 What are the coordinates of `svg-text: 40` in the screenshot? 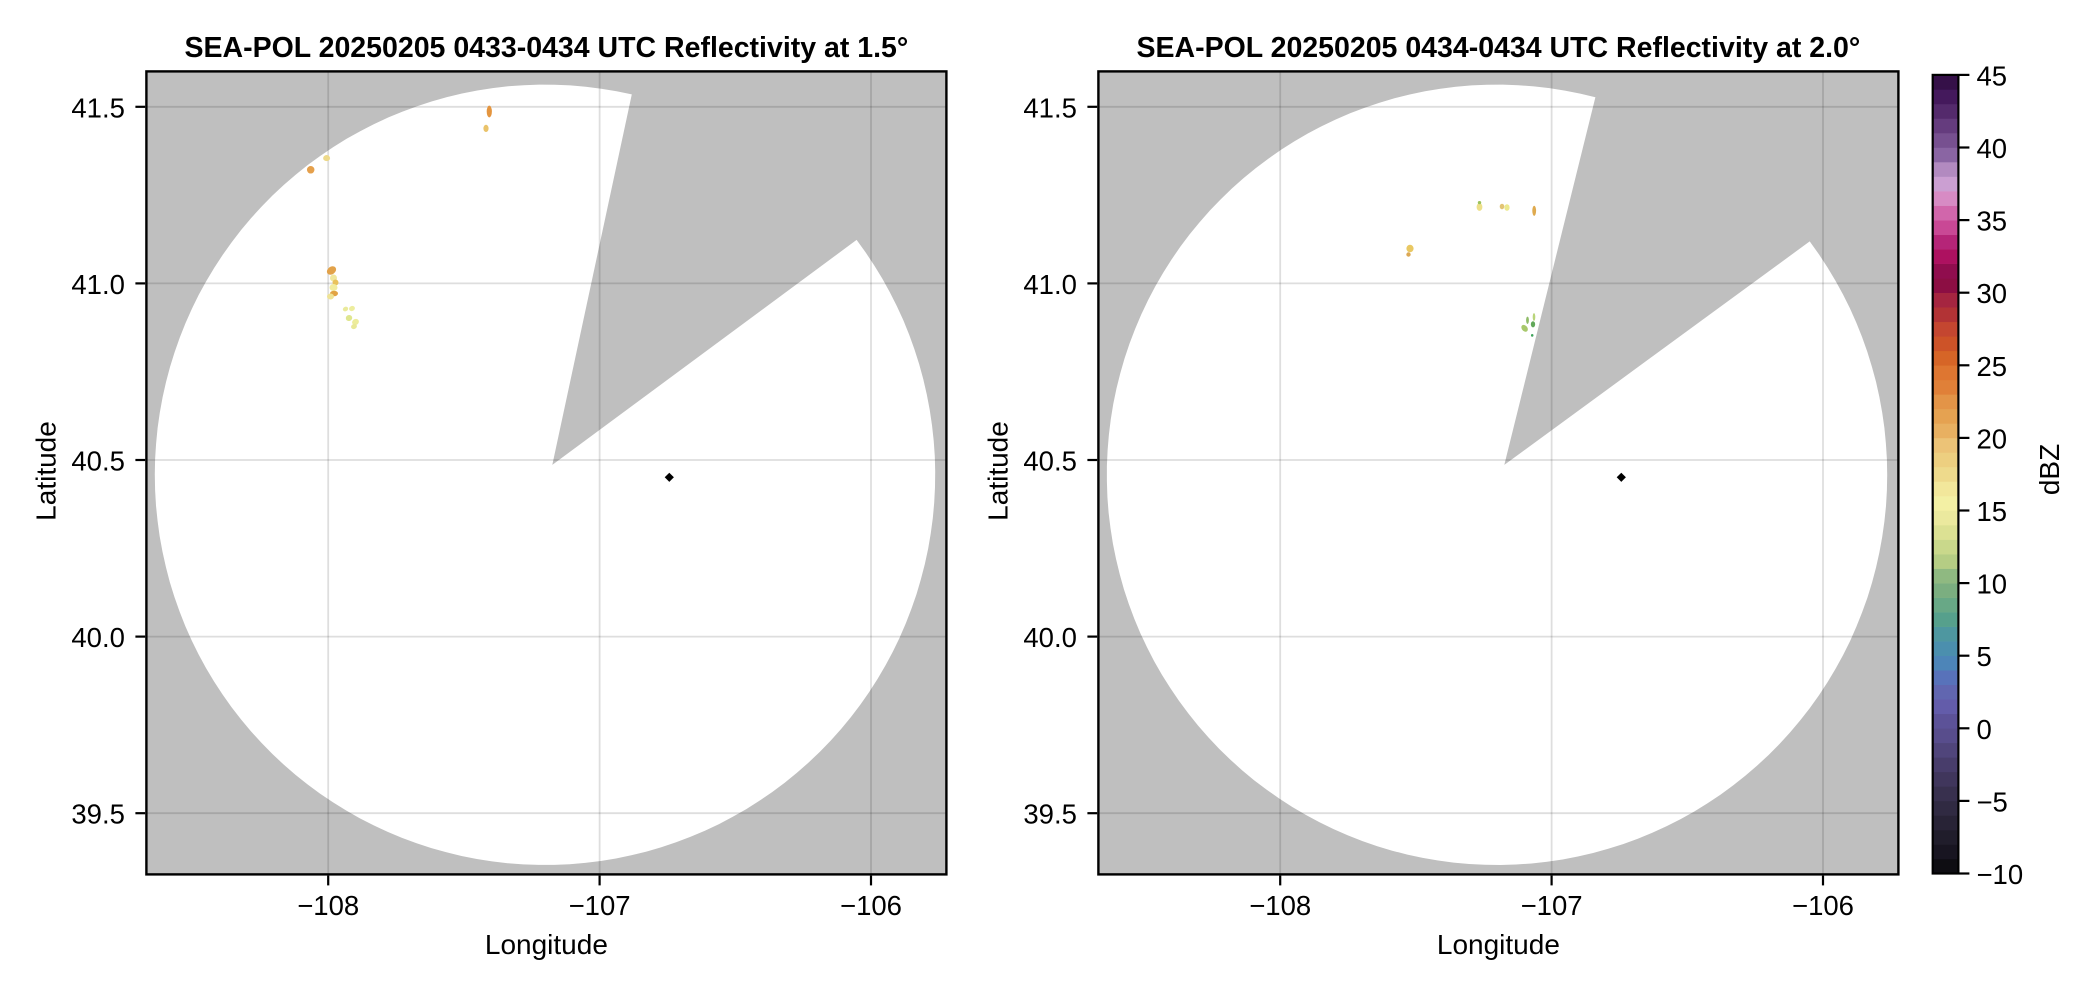 It's located at (1992, 148).